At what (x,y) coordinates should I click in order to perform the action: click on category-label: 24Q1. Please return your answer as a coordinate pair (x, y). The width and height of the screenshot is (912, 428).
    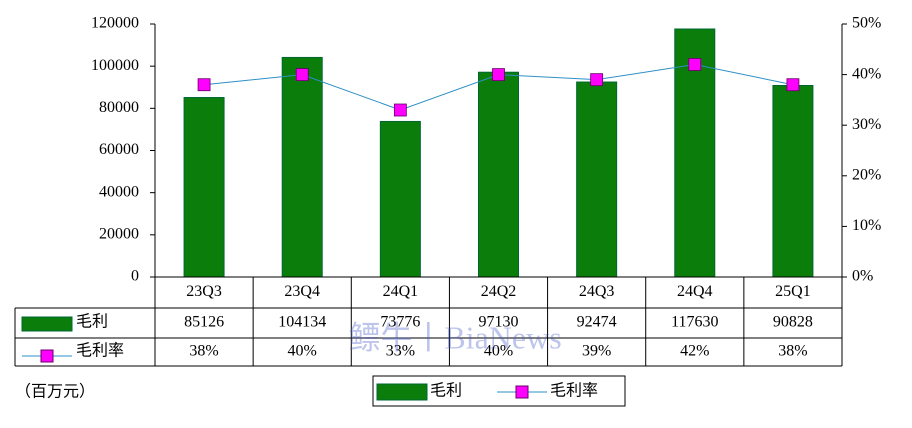
    Looking at the image, I should click on (401, 291).